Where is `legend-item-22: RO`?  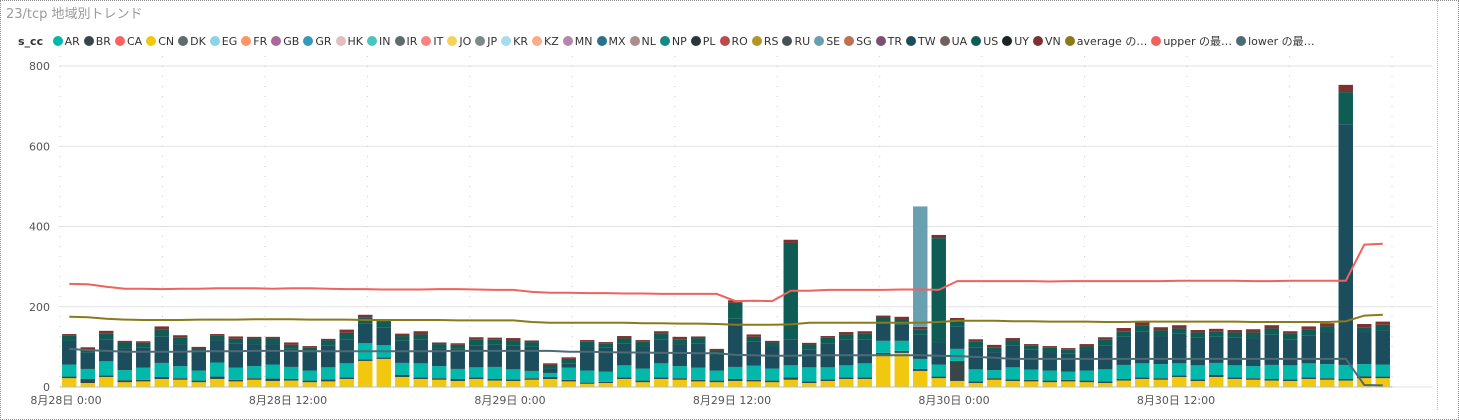
legend-item-22: RO is located at coordinates (733, 41).